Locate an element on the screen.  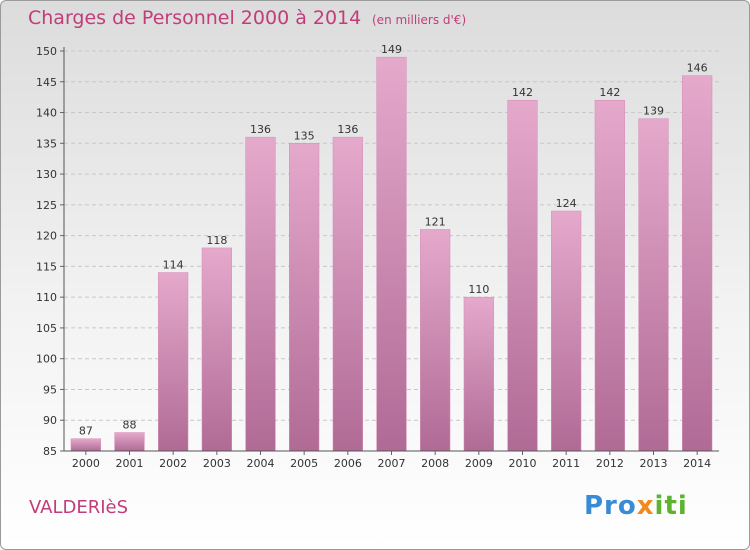
y-tick-label: 150 is located at coordinates (46, 51).